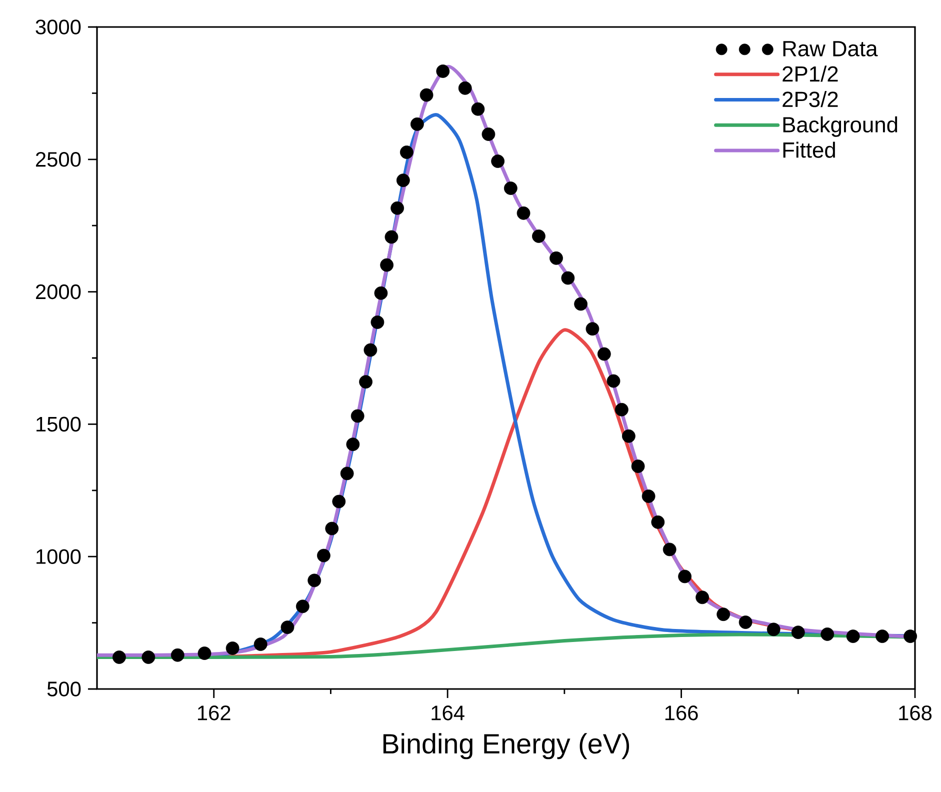  What do you see at coordinates (58, 424) in the screenshot?
I see `y-tick-label: 1500` at bounding box center [58, 424].